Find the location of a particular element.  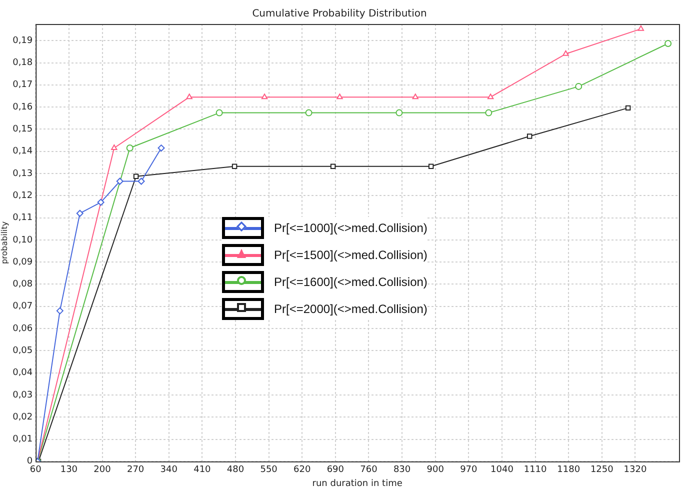

legend-label: Pr[<=2000](<>med.Collision) is located at coordinates (351, 309).